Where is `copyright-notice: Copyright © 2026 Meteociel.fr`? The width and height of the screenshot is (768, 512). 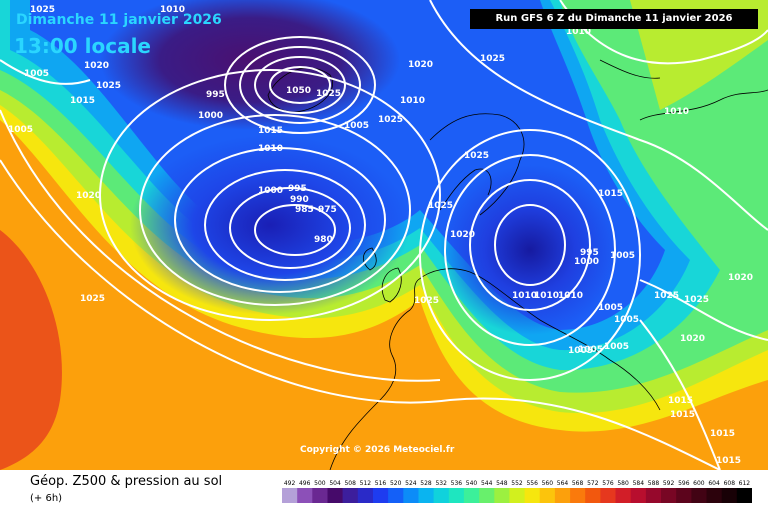
copyright-notice: Copyright © 2026 Meteociel.fr is located at coordinates (377, 450).